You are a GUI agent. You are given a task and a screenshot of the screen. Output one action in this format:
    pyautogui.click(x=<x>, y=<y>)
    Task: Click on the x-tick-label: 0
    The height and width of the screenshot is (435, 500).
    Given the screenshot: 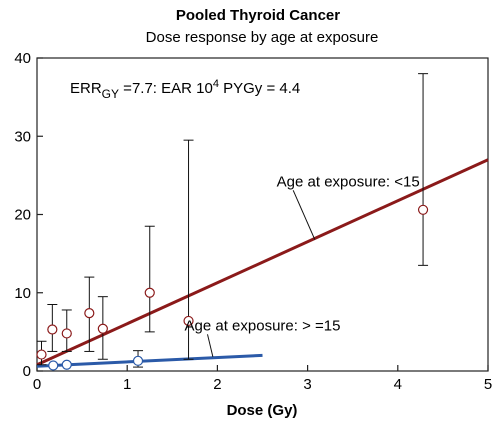 What is the action you would take?
    pyautogui.click(x=37, y=384)
    